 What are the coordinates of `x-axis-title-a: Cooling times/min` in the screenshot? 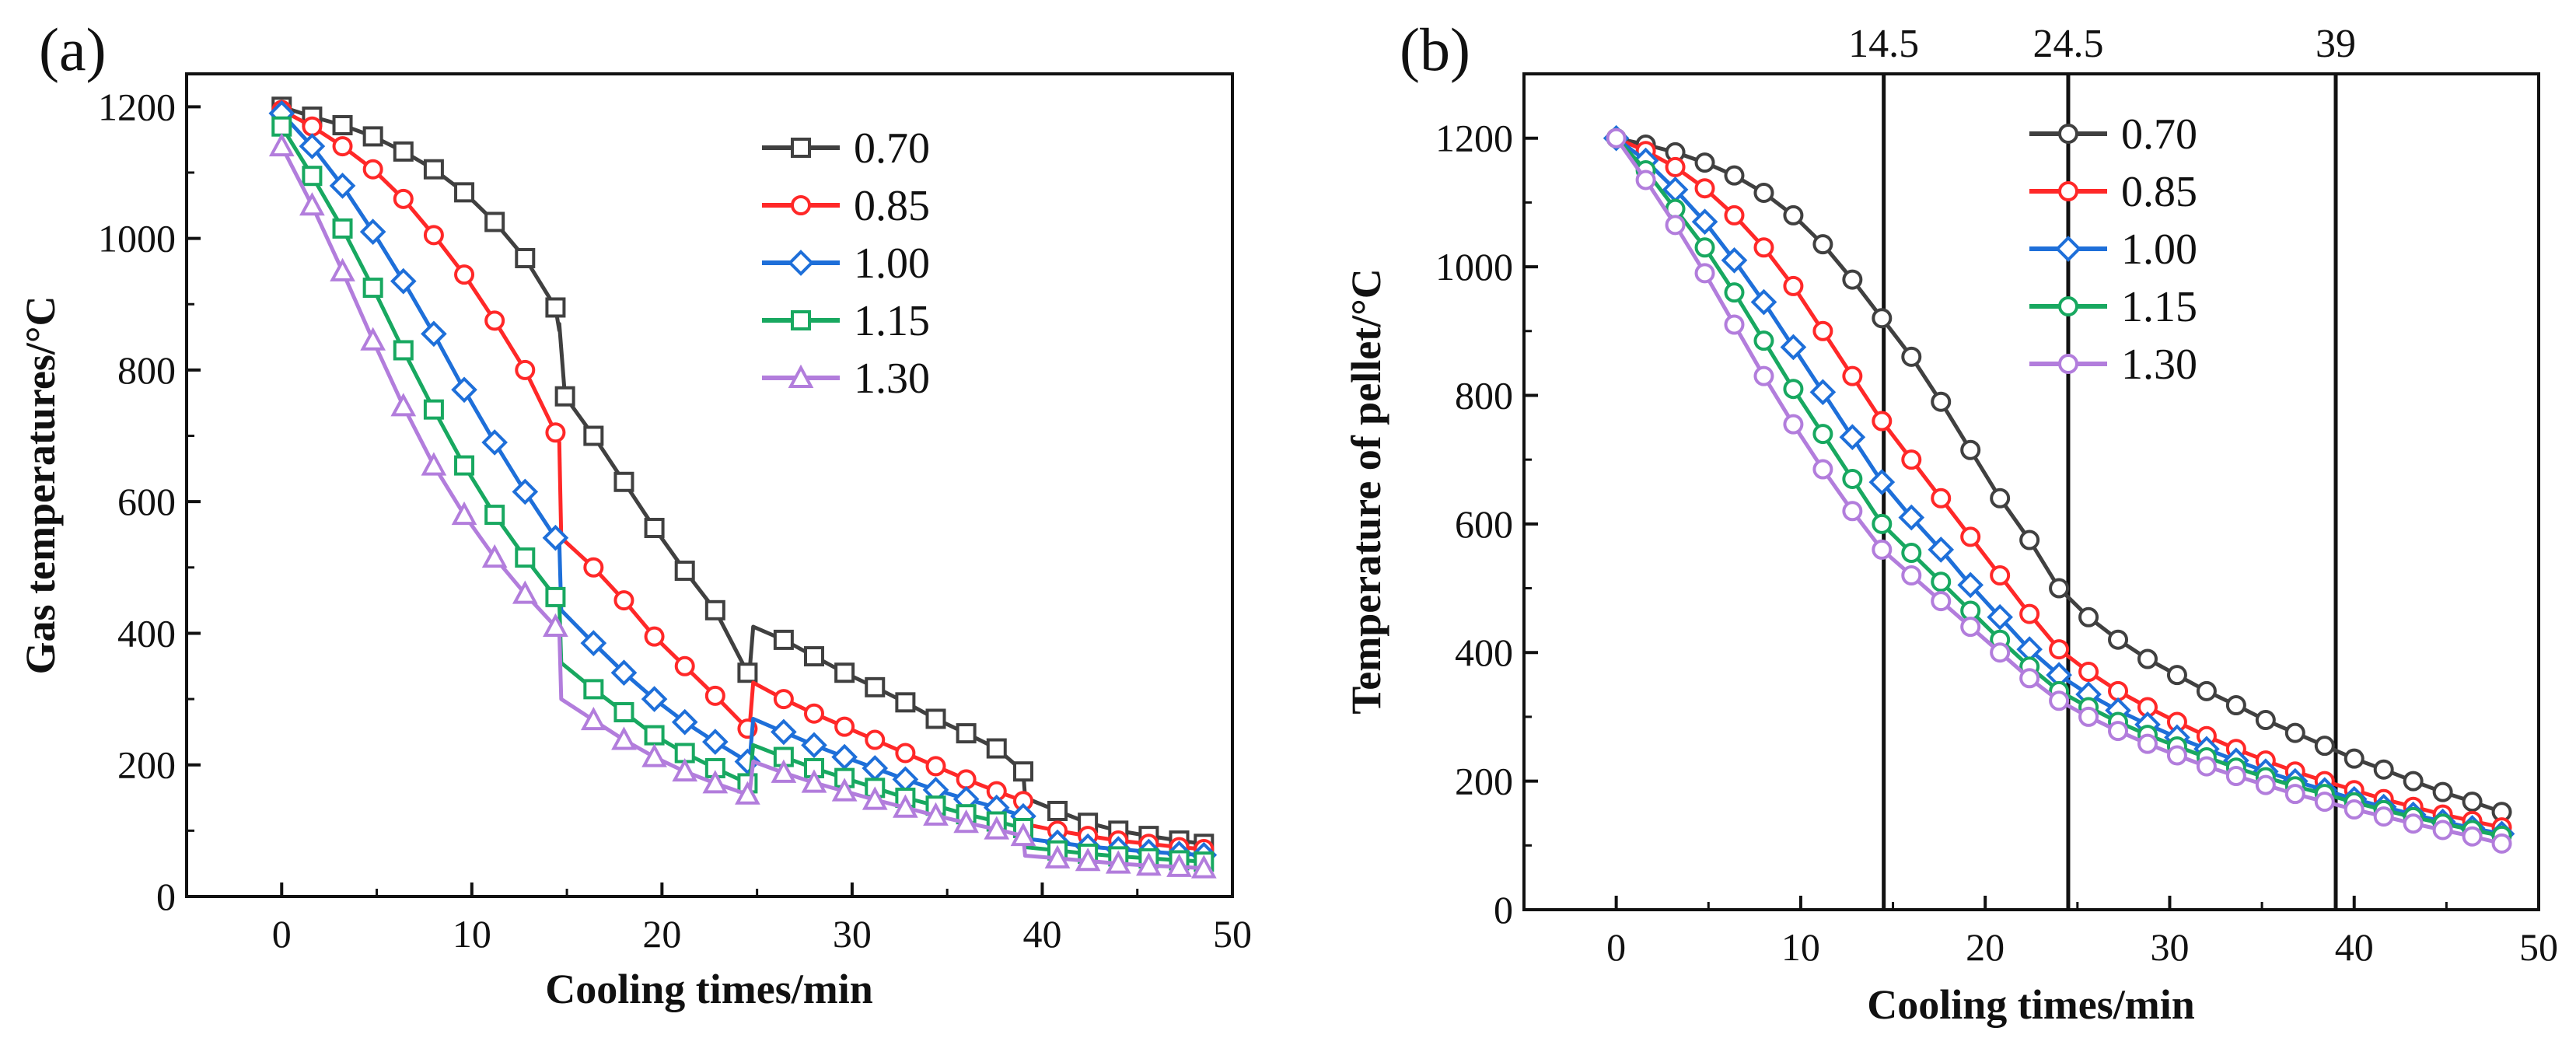 It's located at (709, 989).